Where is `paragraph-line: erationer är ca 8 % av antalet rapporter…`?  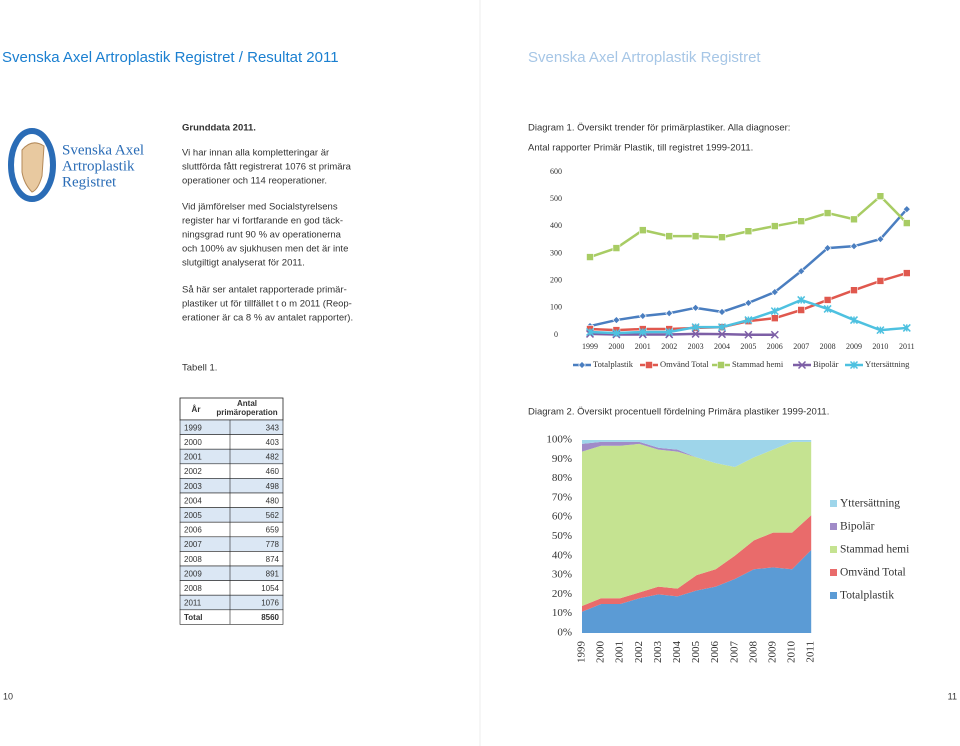
paragraph-line: erationer är ca 8 % av antalet rapporter… is located at coordinates (267, 318).